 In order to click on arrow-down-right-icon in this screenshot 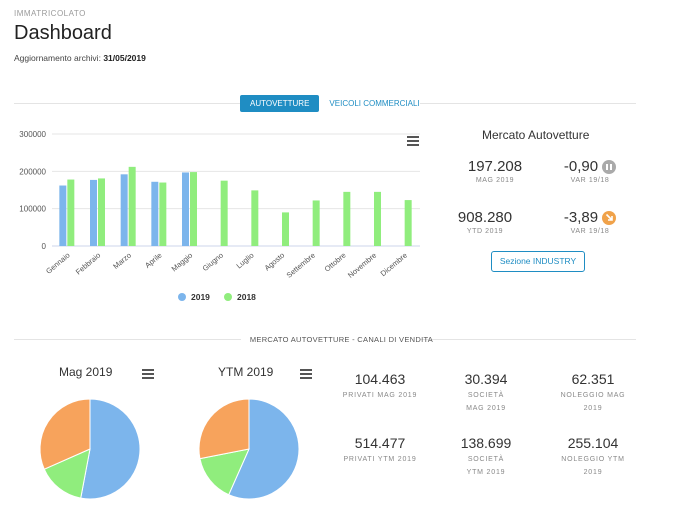, I will do `click(609, 217)`.